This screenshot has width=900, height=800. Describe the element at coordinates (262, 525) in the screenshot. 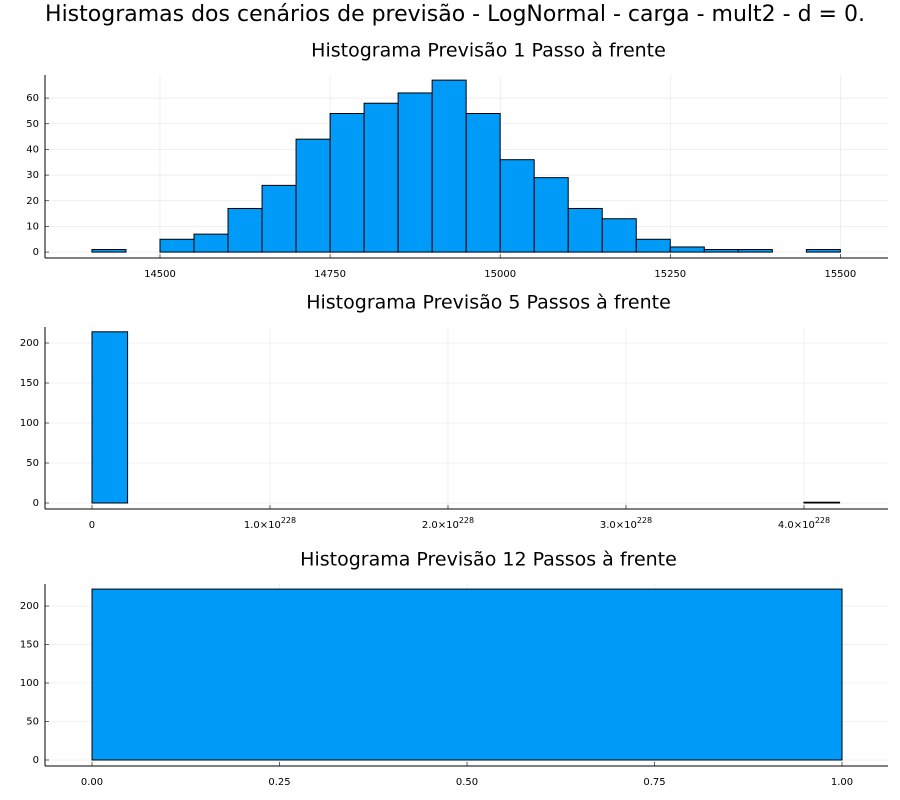

I see `x-tick-label-base: 1.0×10` at that location.